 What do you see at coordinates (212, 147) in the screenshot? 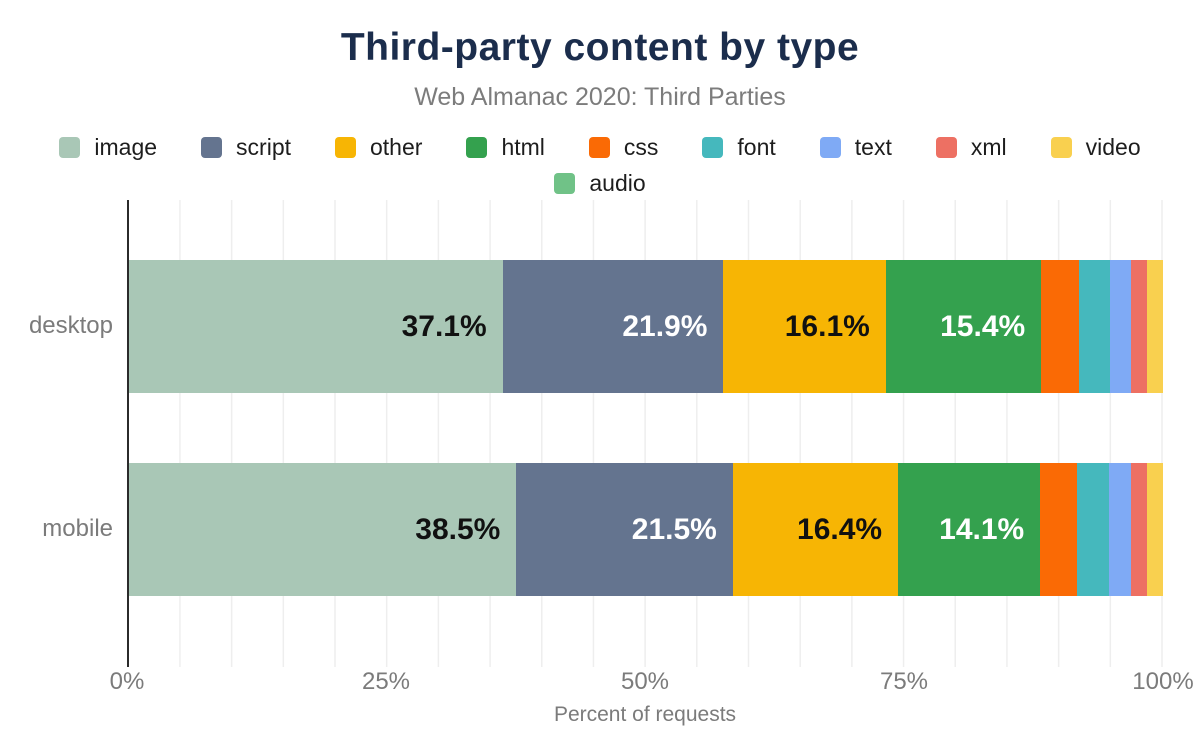
I see `legend-swatch-script` at bounding box center [212, 147].